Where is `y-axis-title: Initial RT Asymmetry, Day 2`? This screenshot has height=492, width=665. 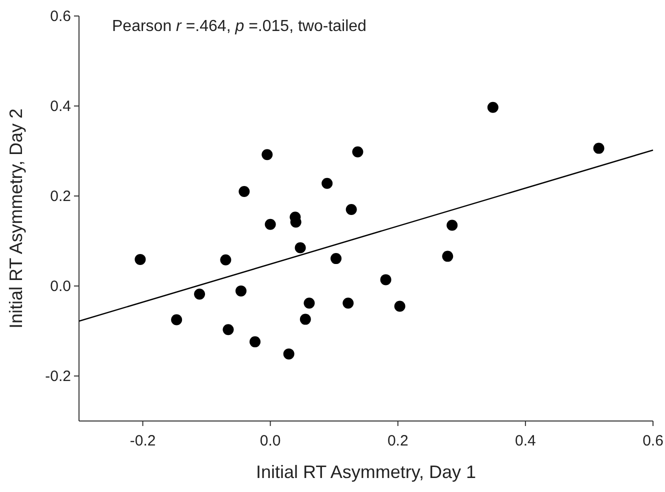 y-axis-title: Initial RT Asymmetry, Day 2 is located at coordinates (16, 218).